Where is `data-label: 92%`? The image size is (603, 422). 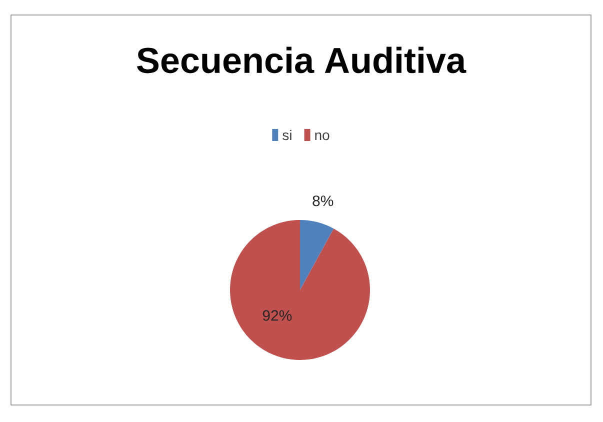 data-label: 92% is located at coordinates (277, 315).